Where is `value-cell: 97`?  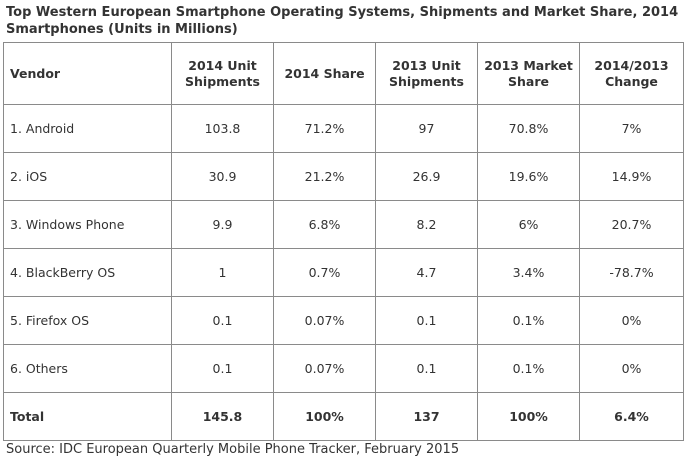 value-cell: 97 is located at coordinates (426, 128).